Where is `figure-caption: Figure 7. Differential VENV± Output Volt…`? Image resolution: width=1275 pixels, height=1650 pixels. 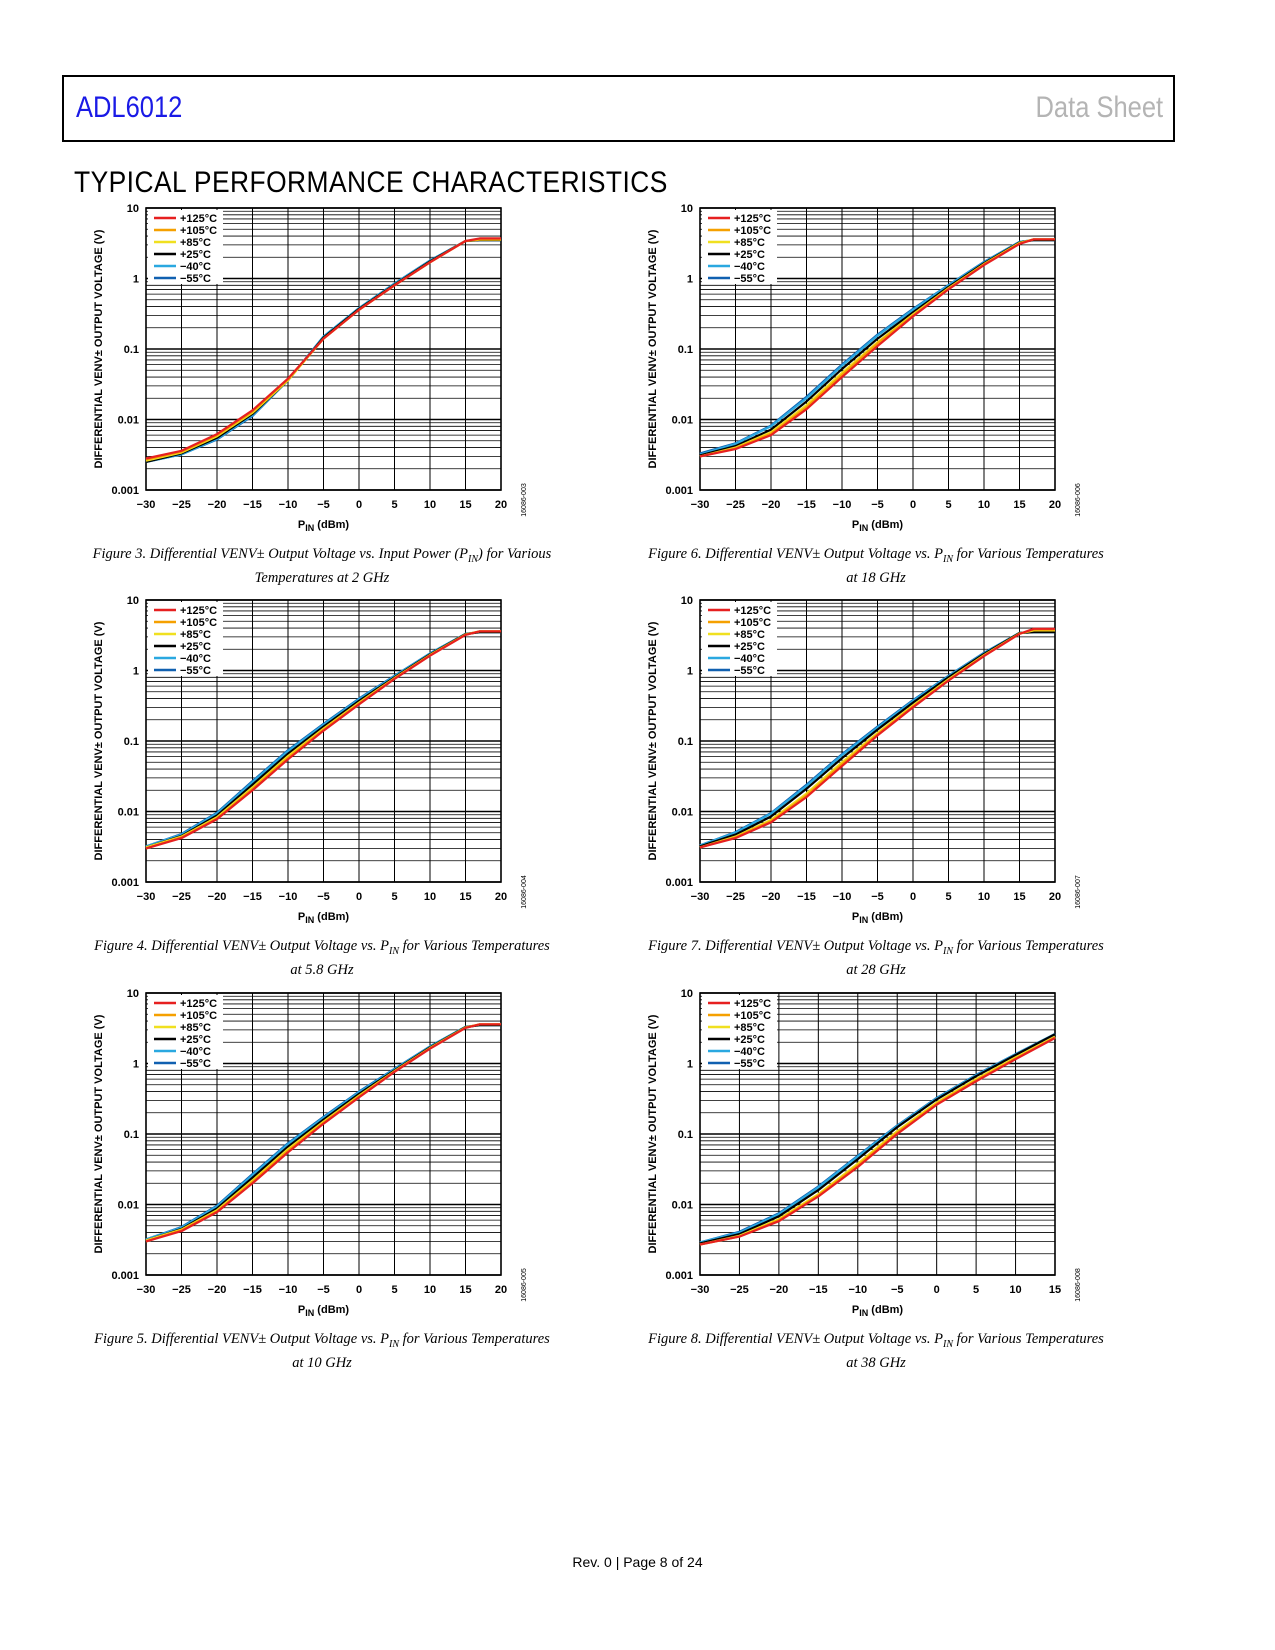
figure-caption: Figure 7. Differential VENV± Output Volt… is located at coordinates (876, 958).